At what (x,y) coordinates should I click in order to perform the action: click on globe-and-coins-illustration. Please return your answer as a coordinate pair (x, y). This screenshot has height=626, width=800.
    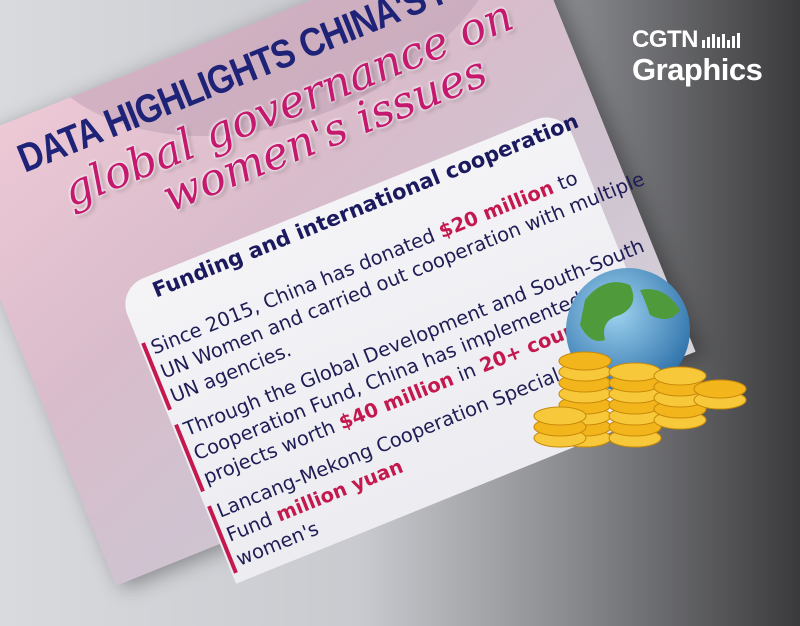
    Looking at the image, I should click on (640, 358).